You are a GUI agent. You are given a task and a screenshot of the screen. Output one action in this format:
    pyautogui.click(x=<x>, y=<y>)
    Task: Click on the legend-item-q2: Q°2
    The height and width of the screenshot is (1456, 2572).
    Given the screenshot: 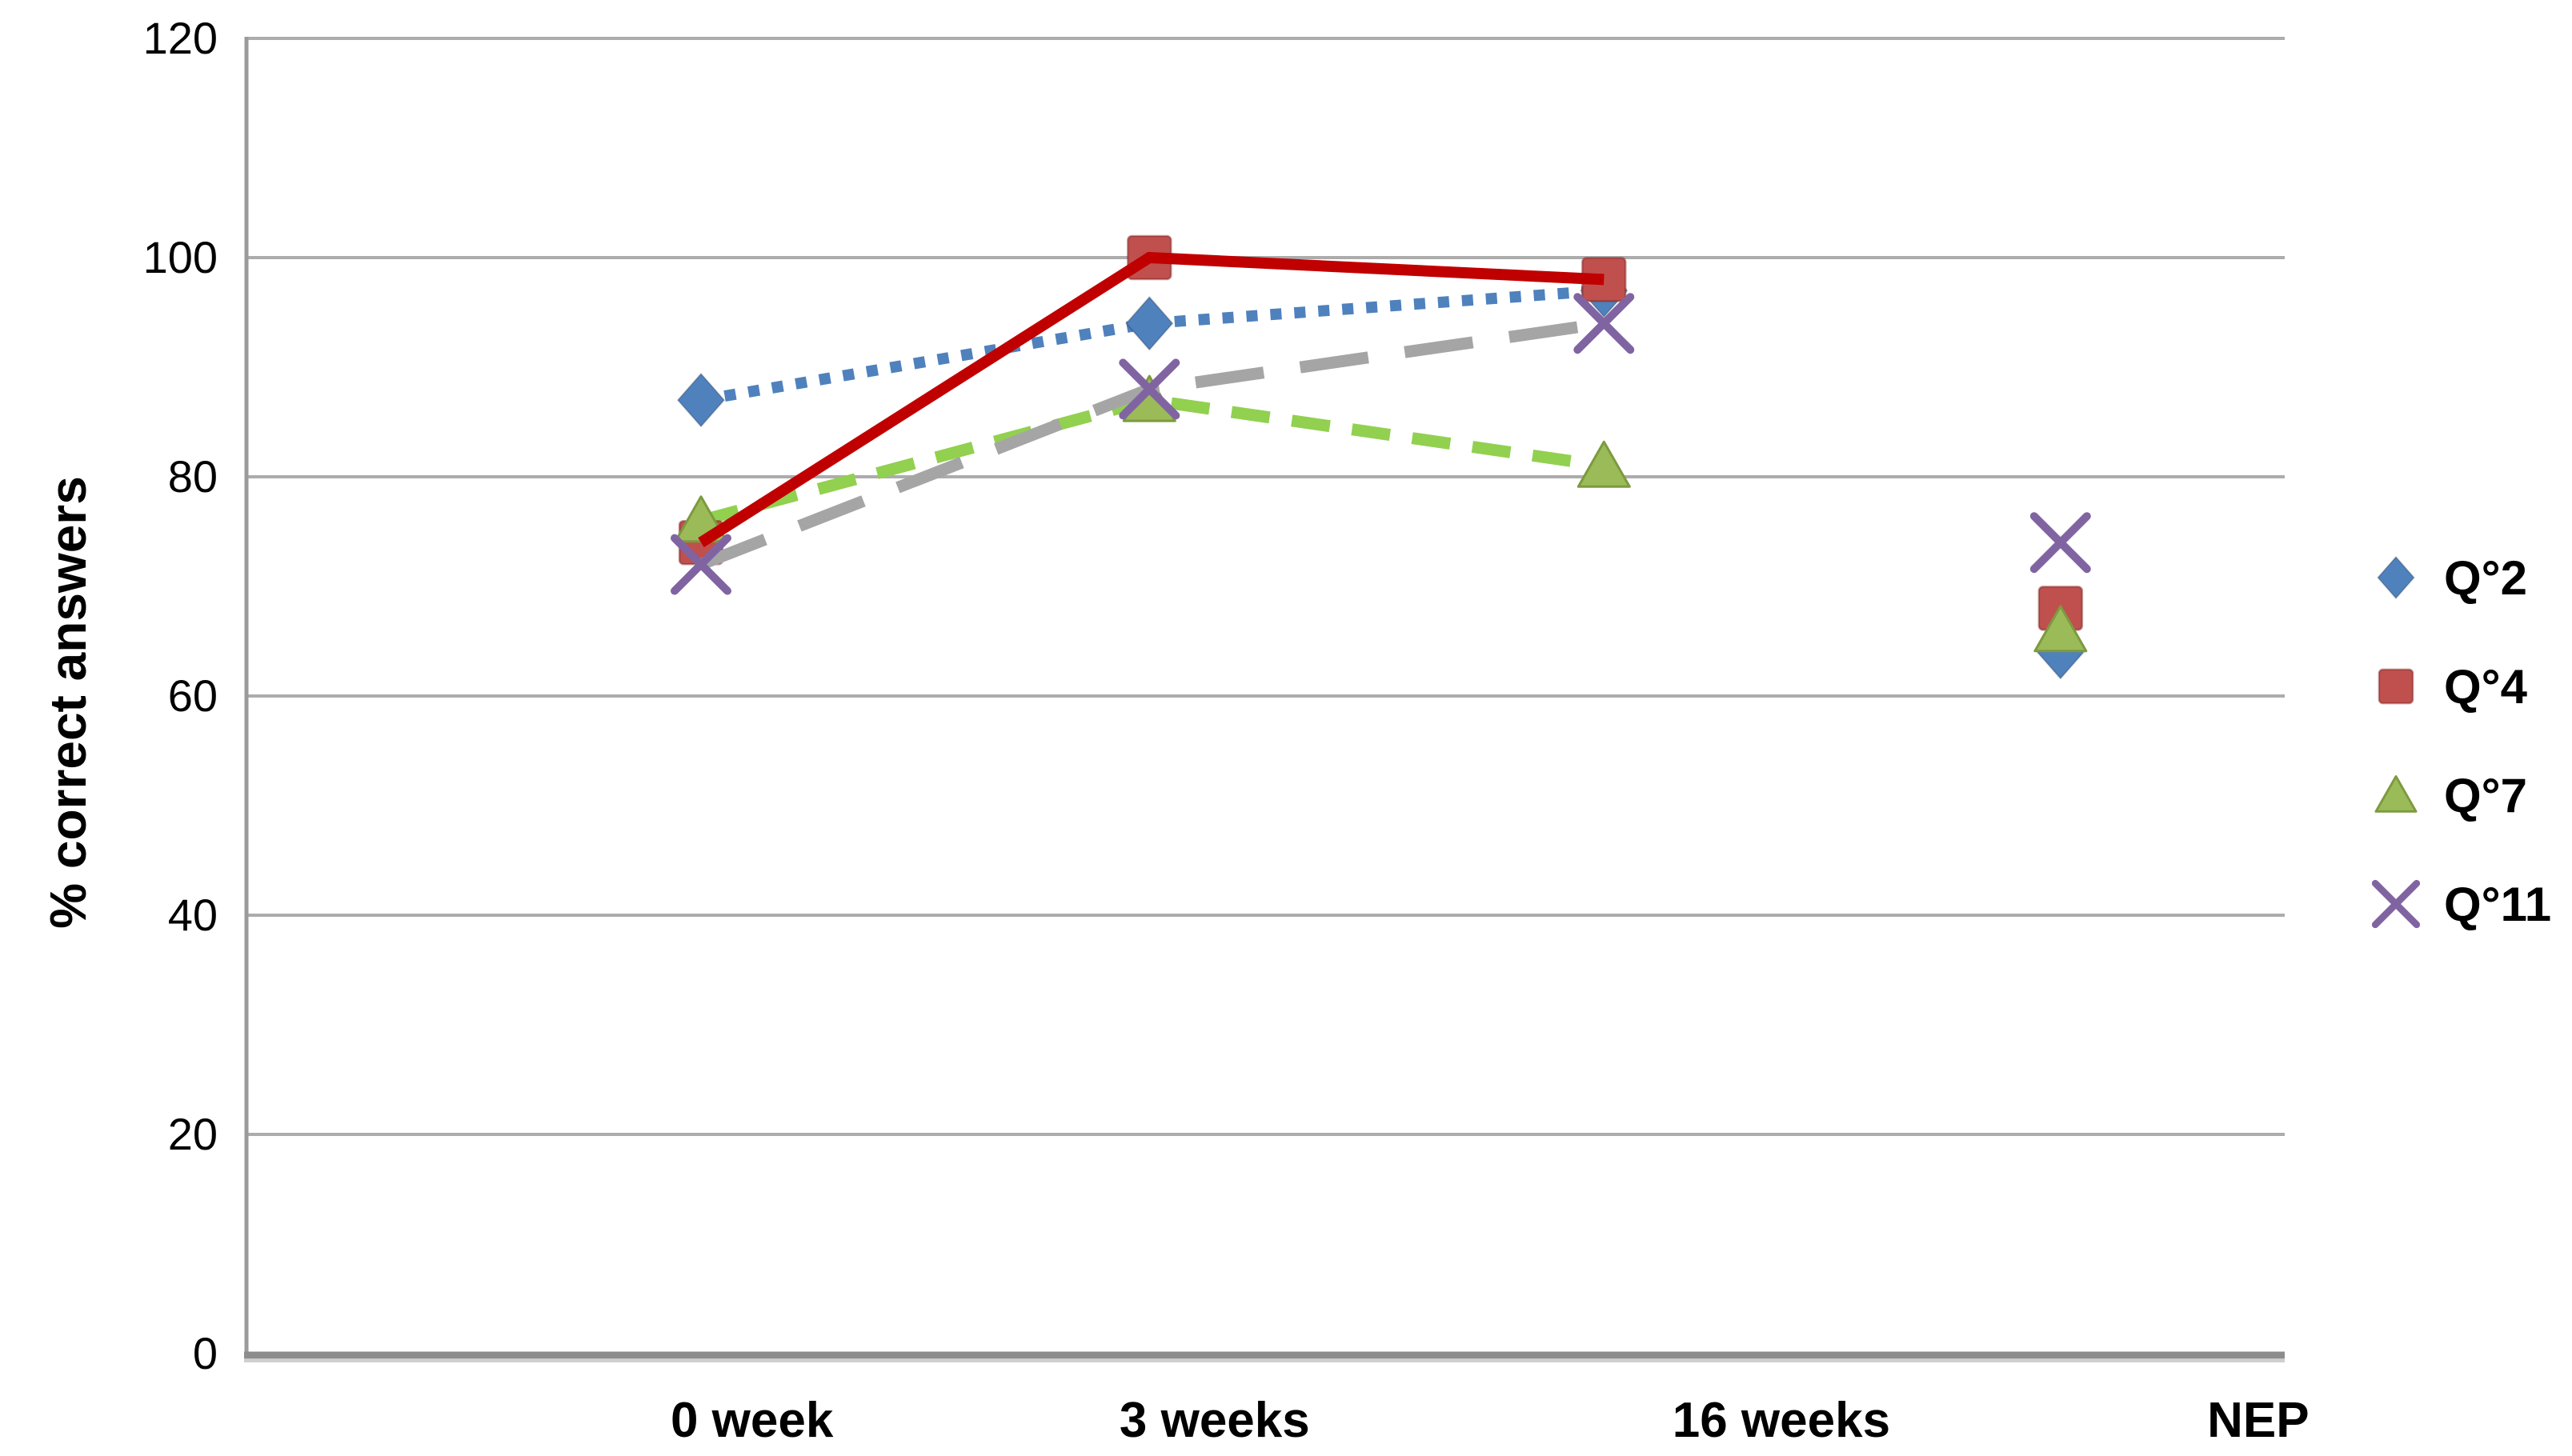 What is the action you would take?
    pyautogui.click(x=2456, y=577)
    